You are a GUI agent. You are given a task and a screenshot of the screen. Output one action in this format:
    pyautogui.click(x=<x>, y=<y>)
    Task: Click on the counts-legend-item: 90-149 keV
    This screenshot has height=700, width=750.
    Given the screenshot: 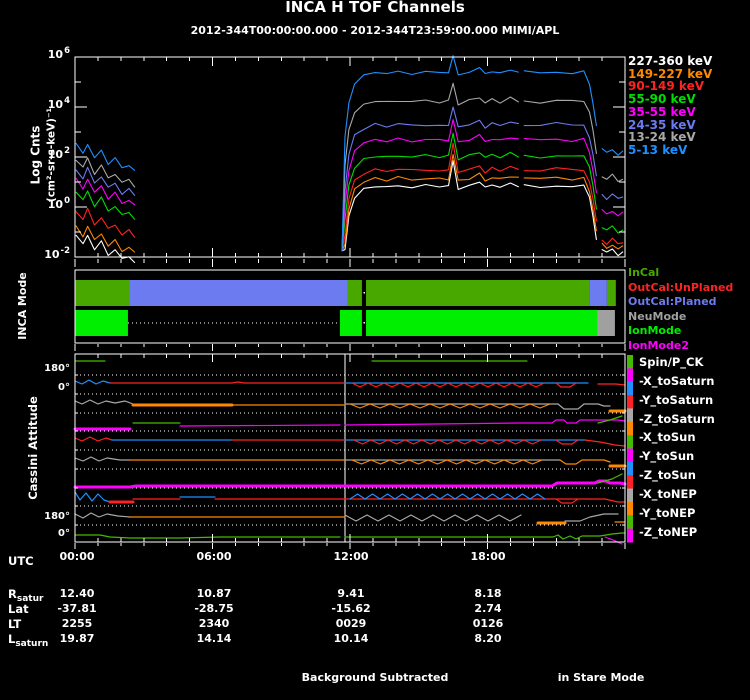 What is the action you would take?
    pyautogui.click(x=666, y=86)
    